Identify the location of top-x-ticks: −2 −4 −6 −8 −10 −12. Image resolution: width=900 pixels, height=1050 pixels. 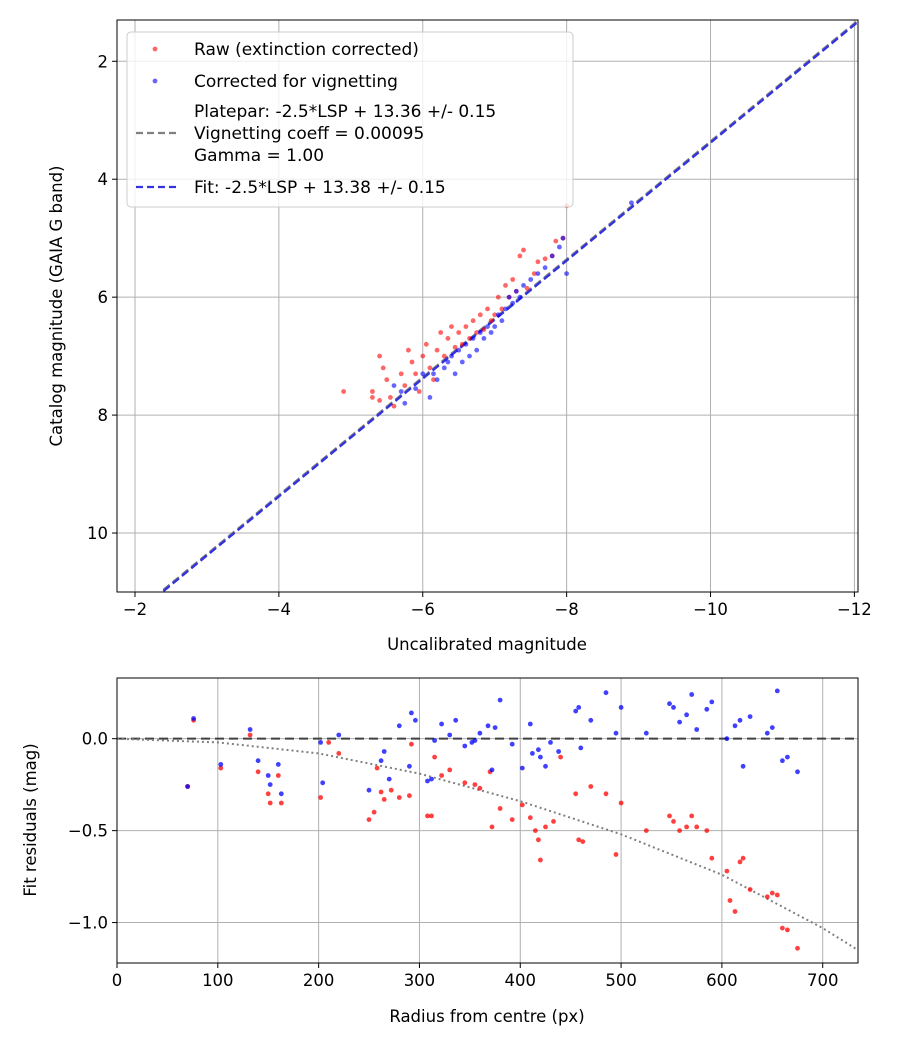
(497, 605).